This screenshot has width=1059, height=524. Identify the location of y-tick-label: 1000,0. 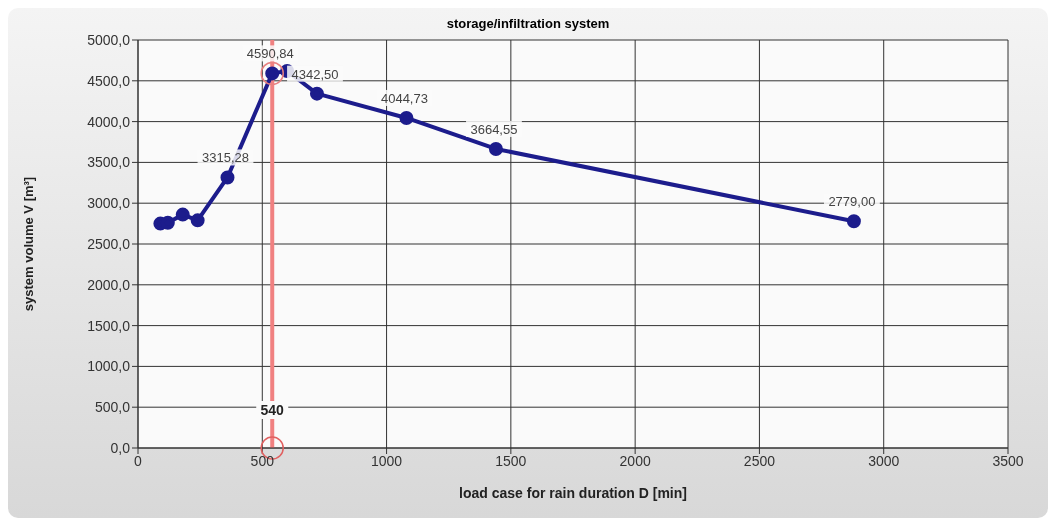
(109, 366).